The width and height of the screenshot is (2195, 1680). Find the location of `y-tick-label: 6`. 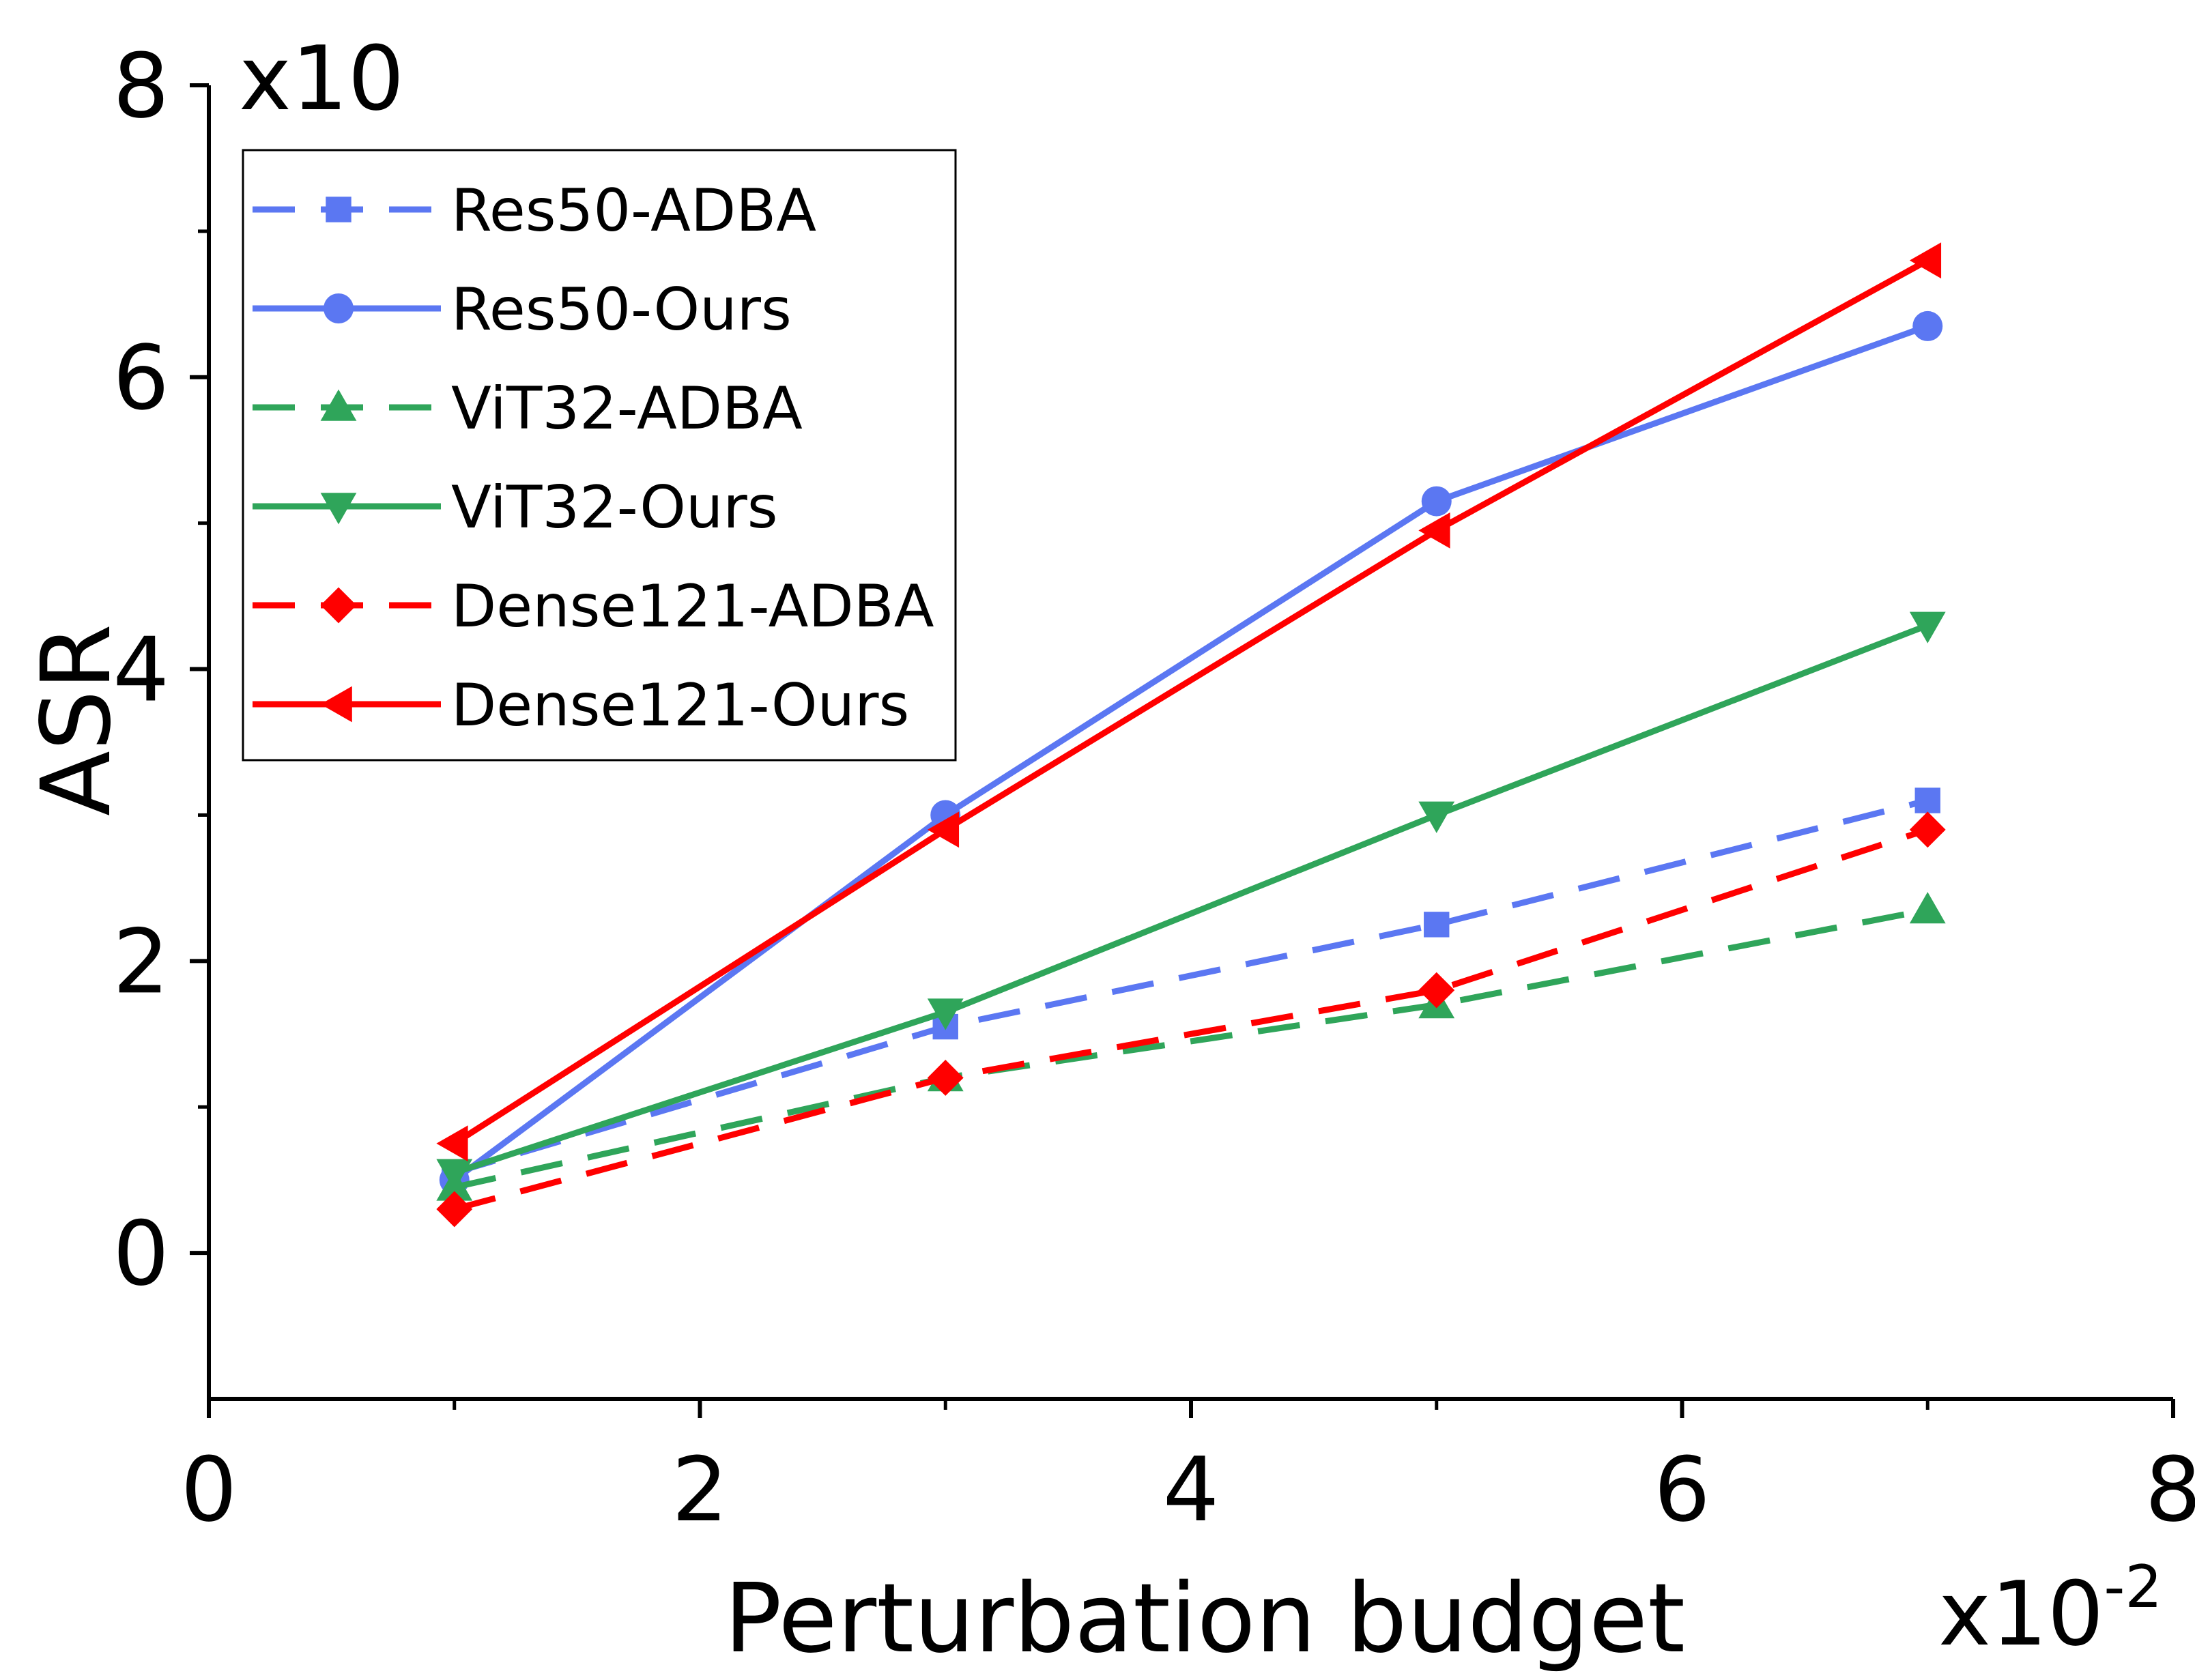

y-tick-label: 6 is located at coordinates (141, 378).